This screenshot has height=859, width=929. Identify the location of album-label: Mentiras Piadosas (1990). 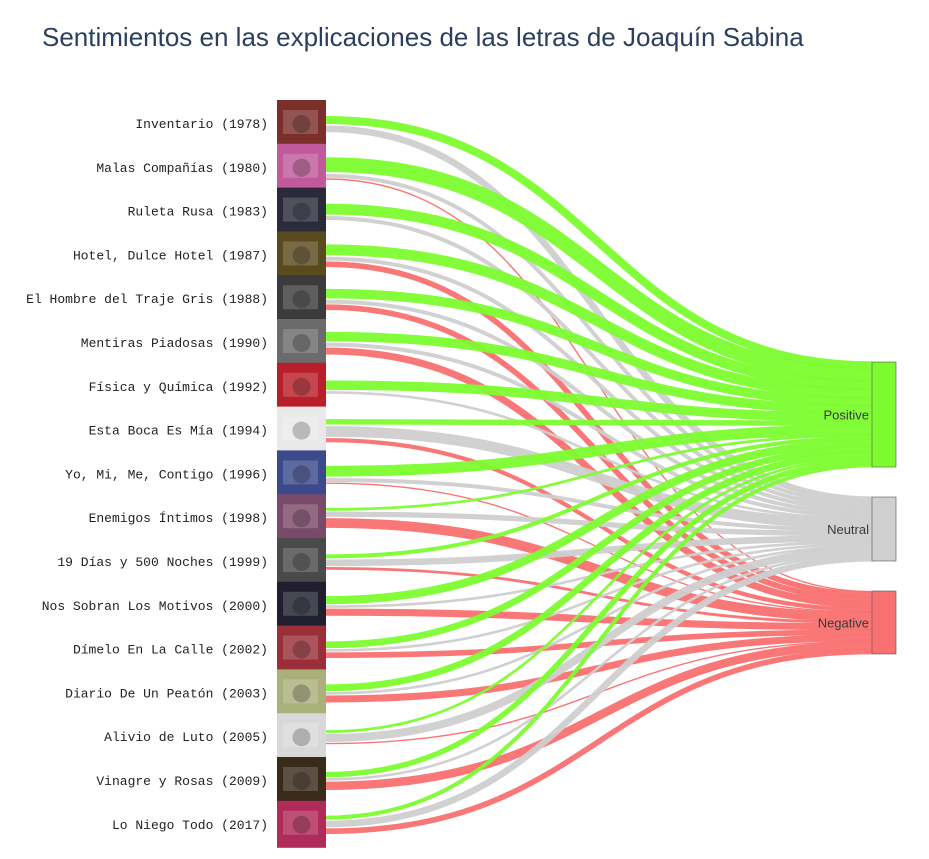
(174, 343).